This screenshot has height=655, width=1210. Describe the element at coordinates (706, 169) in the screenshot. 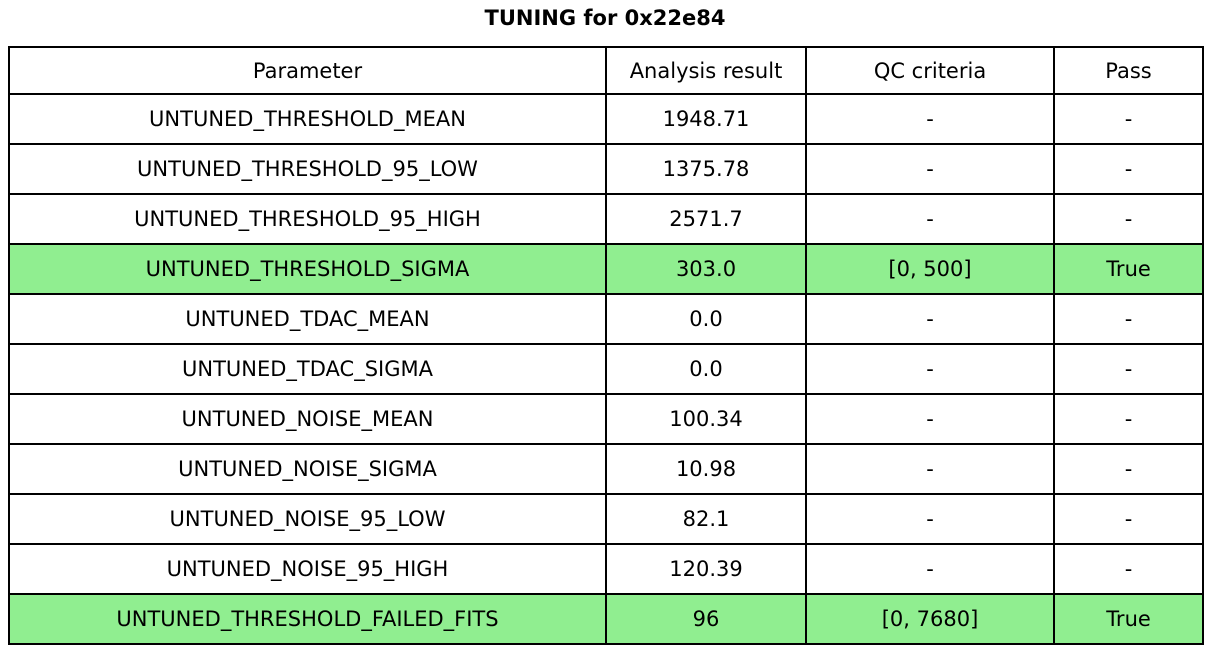

I see `cell-analysis-result: 1375.78` at that location.